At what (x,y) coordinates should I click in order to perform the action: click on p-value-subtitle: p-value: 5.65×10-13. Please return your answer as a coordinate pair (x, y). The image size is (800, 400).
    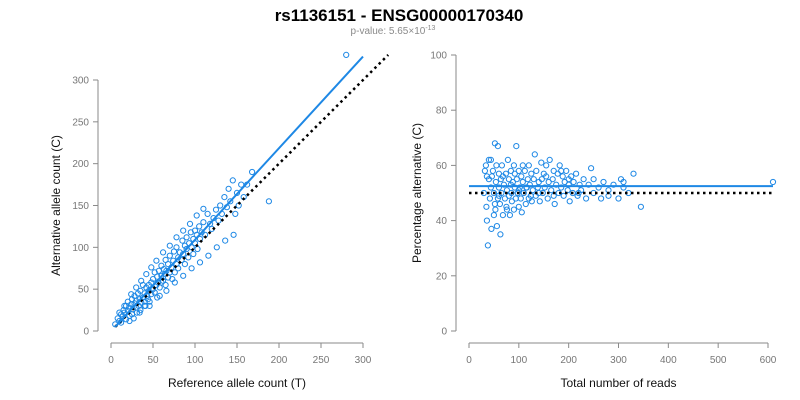
    Looking at the image, I should click on (393, 31).